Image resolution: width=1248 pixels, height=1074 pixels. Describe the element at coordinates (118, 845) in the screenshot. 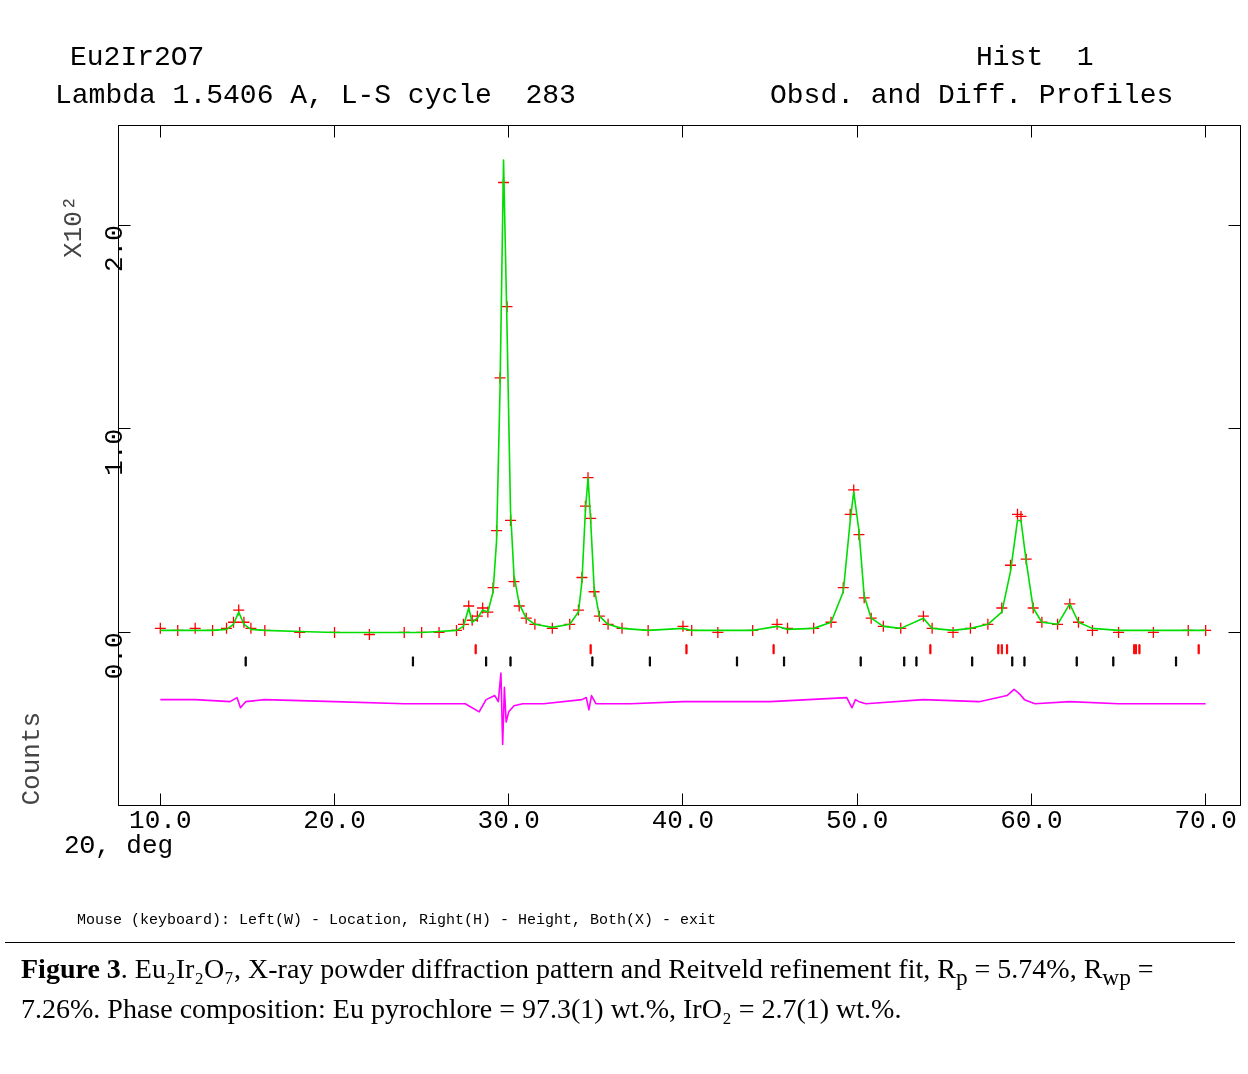

I see `x-axis-title: 2Θ, deg` at that location.